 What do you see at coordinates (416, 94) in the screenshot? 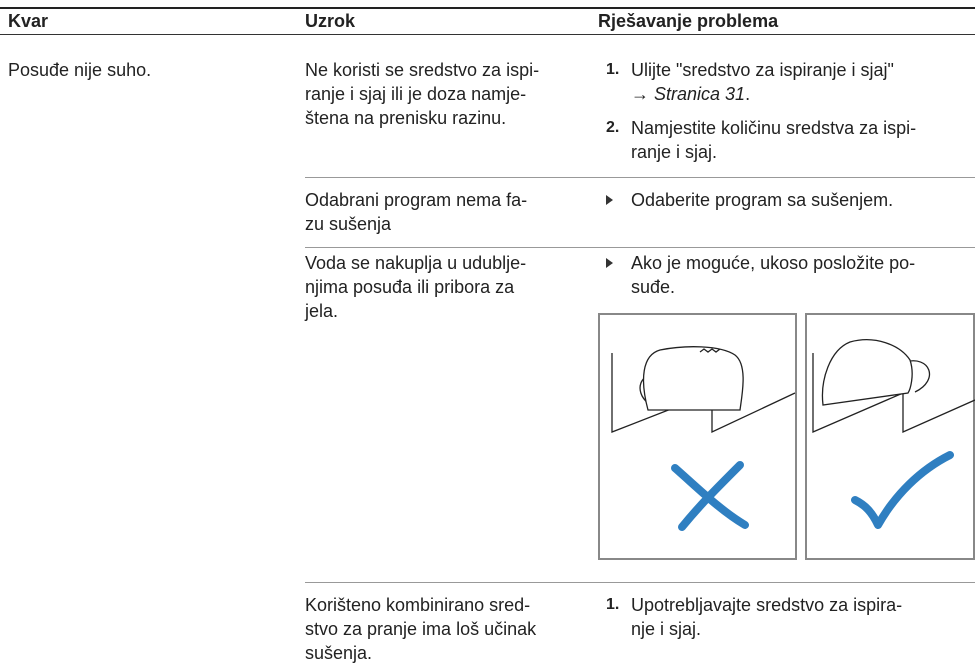
I see `cause-line: ranje i sjaj ili je doza namje-` at bounding box center [416, 94].